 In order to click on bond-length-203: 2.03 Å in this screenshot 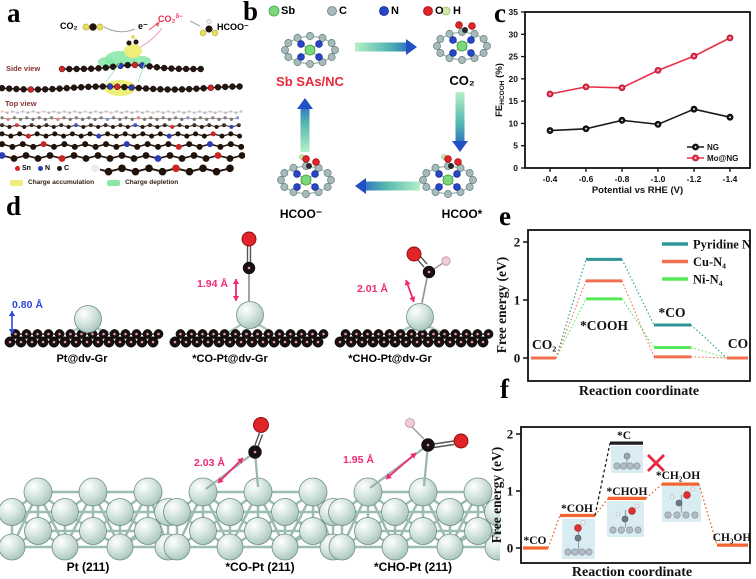, I will do `click(209, 463)`.